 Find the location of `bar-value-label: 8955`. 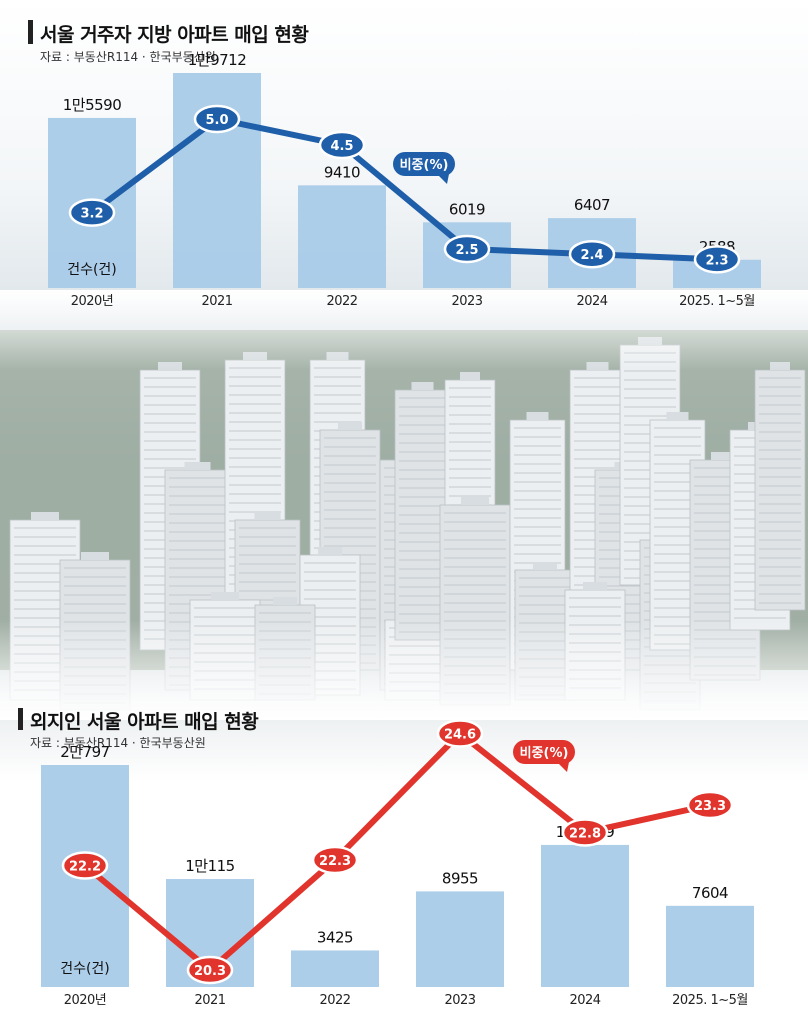

bar-value-label: 8955 is located at coordinates (460, 878).